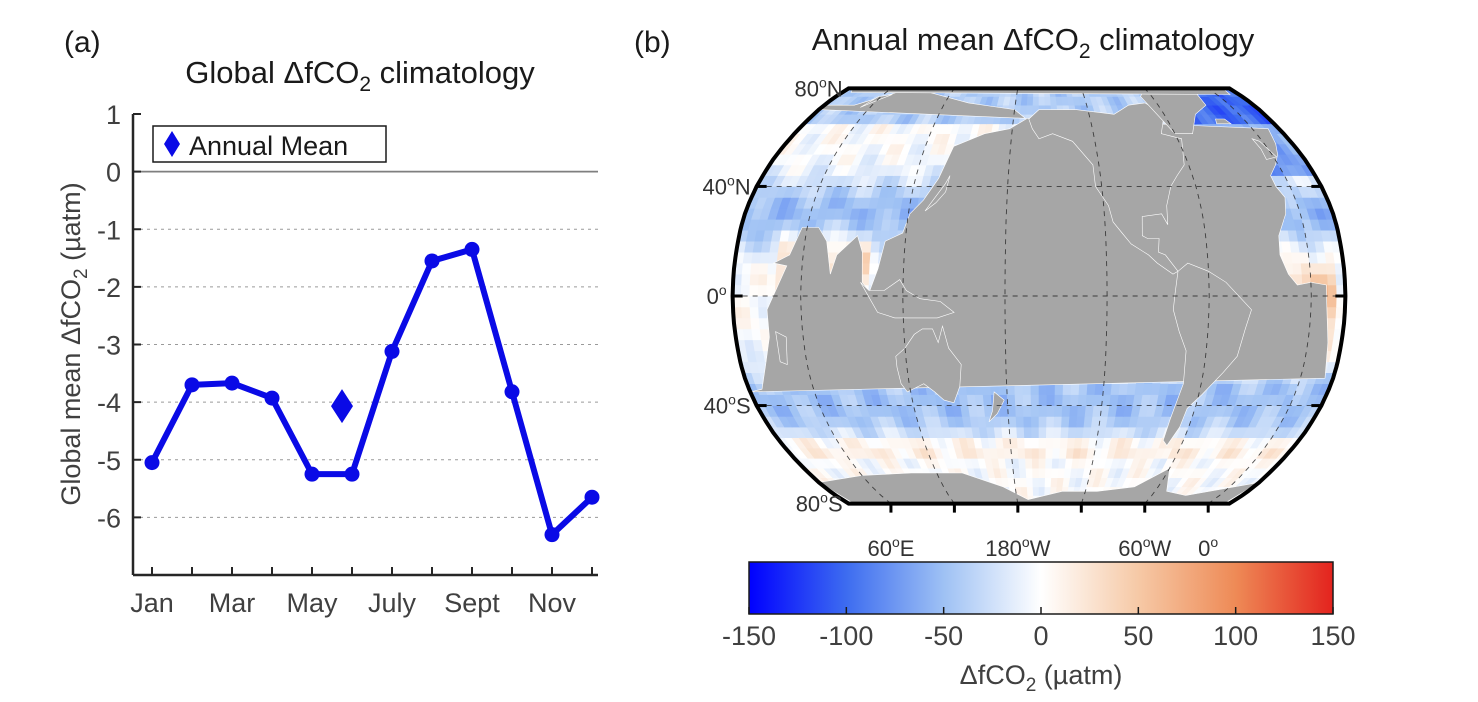 Image resolution: width=1478 pixels, height=702 pixels. I want to click on lat-label: 80oN, so click(818, 87).